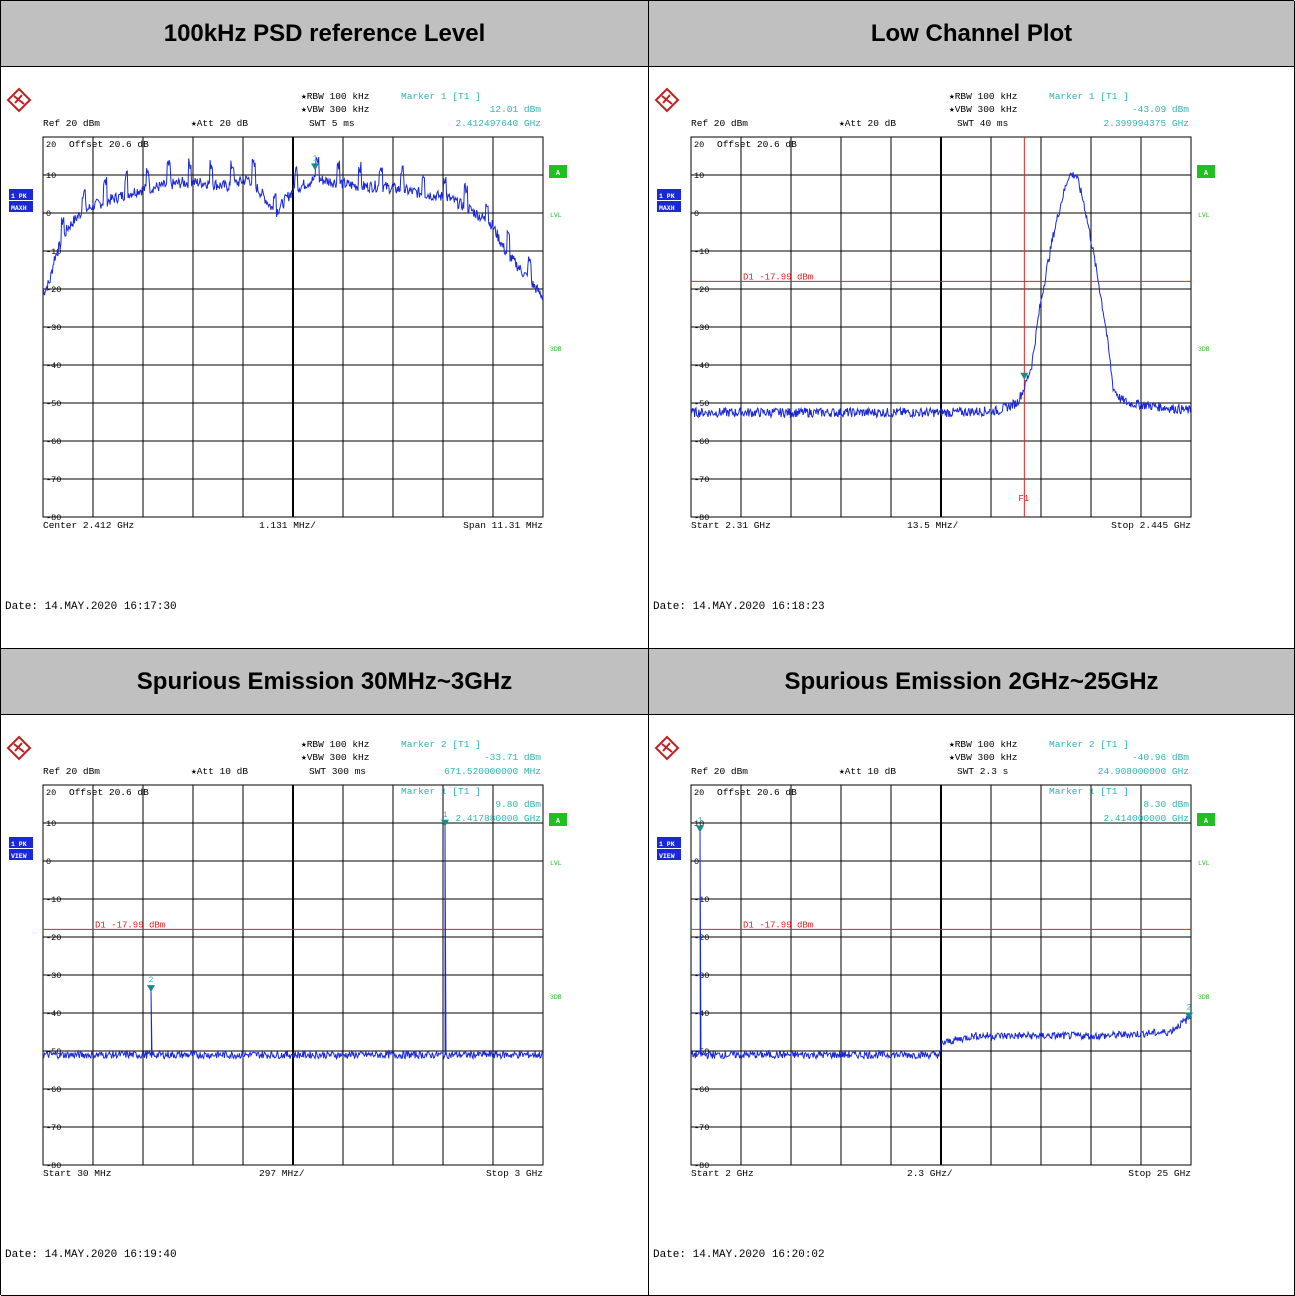 Image resolution: width=1295 pixels, height=1296 pixels. Describe the element at coordinates (88, 525) in the screenshot. I see `footer-left-text: Center 2.412 GHz` at that location.